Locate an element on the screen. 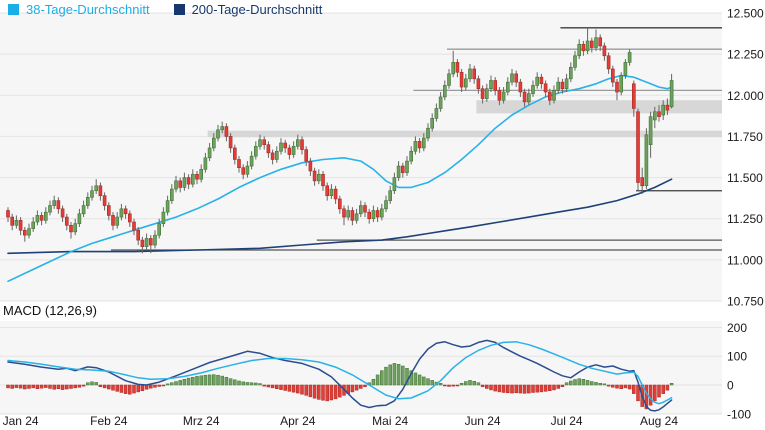 The image size is (765, 430). x-axis-month-label: Jan 24 is located at coordinates (21, 421).